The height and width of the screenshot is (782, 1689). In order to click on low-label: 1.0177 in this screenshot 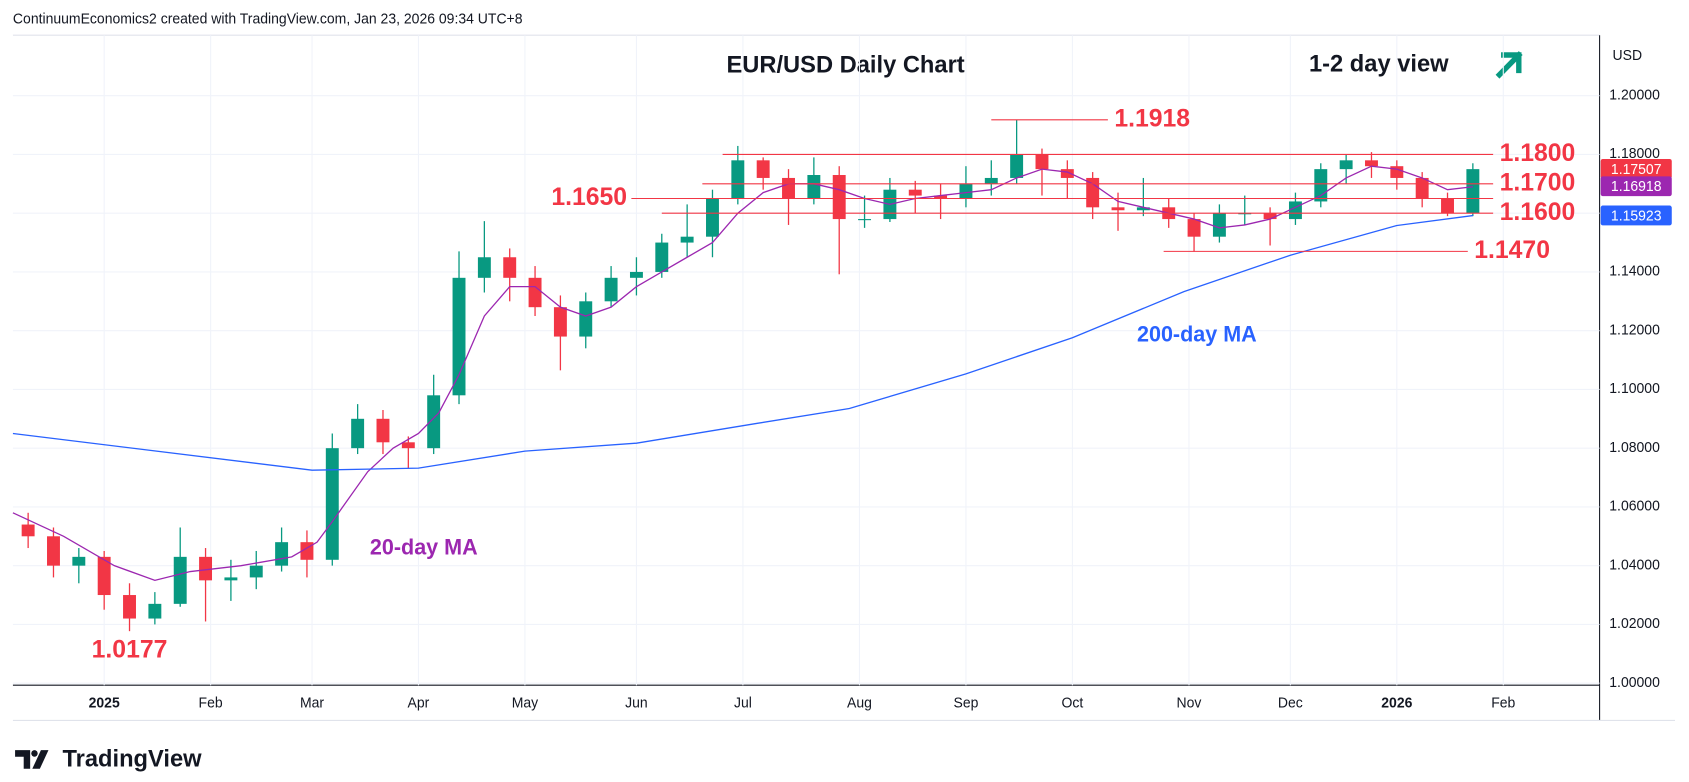, I will do `click(130, 649)`.